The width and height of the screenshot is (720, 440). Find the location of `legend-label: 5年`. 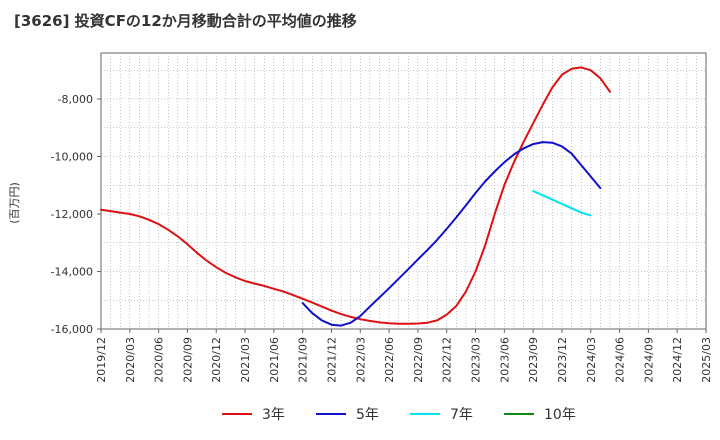

legend-label: 5年 is located at coordinates (367, 415).